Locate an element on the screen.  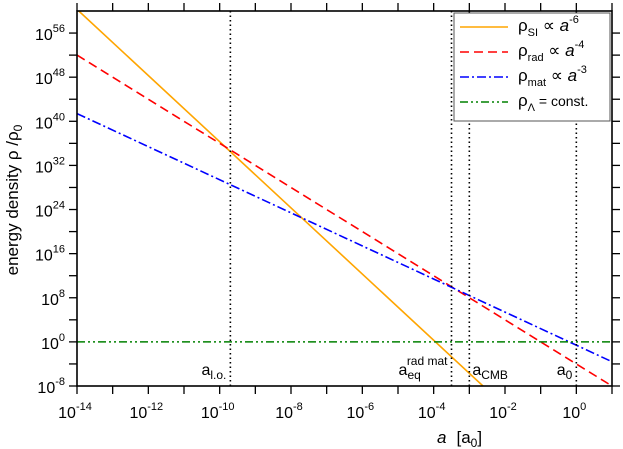
y-tick-label: 1032 is located at coordinates (50, 165).